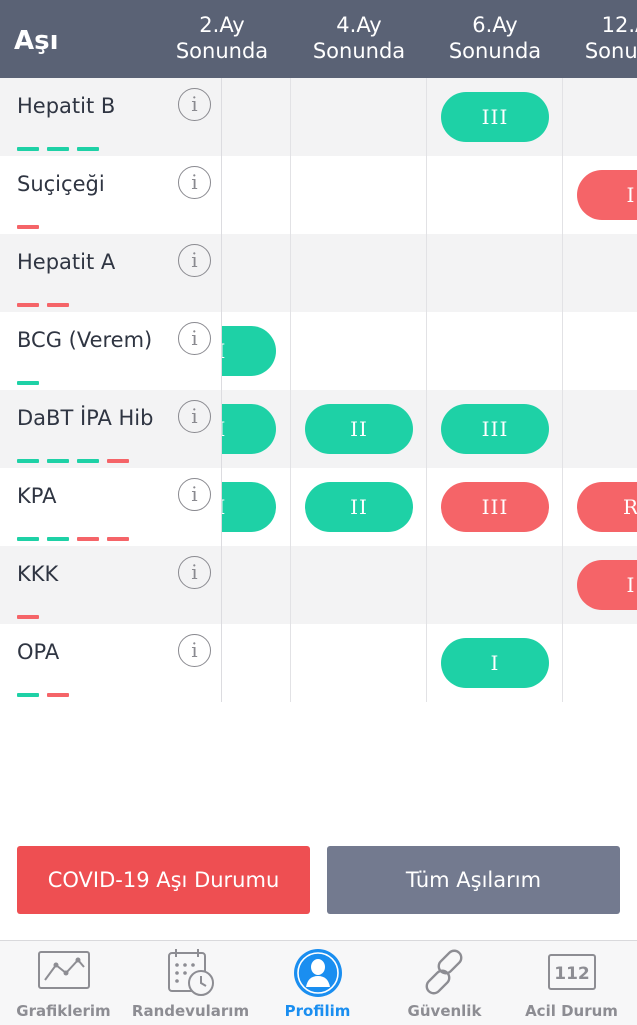  What do you see at coordinates (317, 1011) in the screenshot?
I see `tab-label: Profilim` at bounding box center [317, 1011].